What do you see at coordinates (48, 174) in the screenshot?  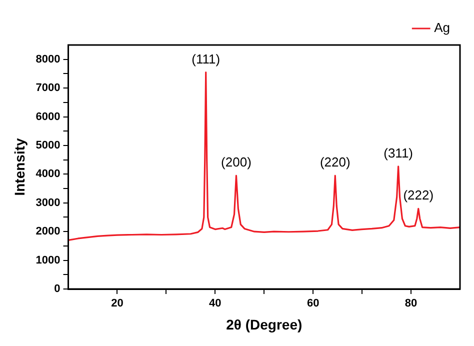 I see `y-tick-label: 4000` at bounding box center [48, 174].